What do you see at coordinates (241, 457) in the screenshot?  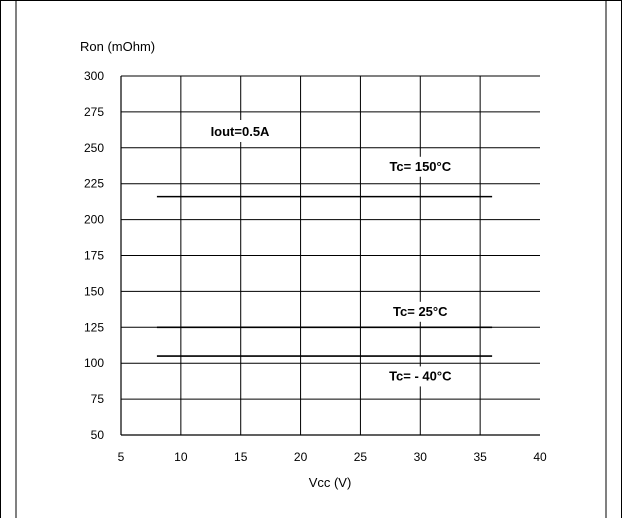 I see `x-tick-label: 15` at bounding box center [241, 457].